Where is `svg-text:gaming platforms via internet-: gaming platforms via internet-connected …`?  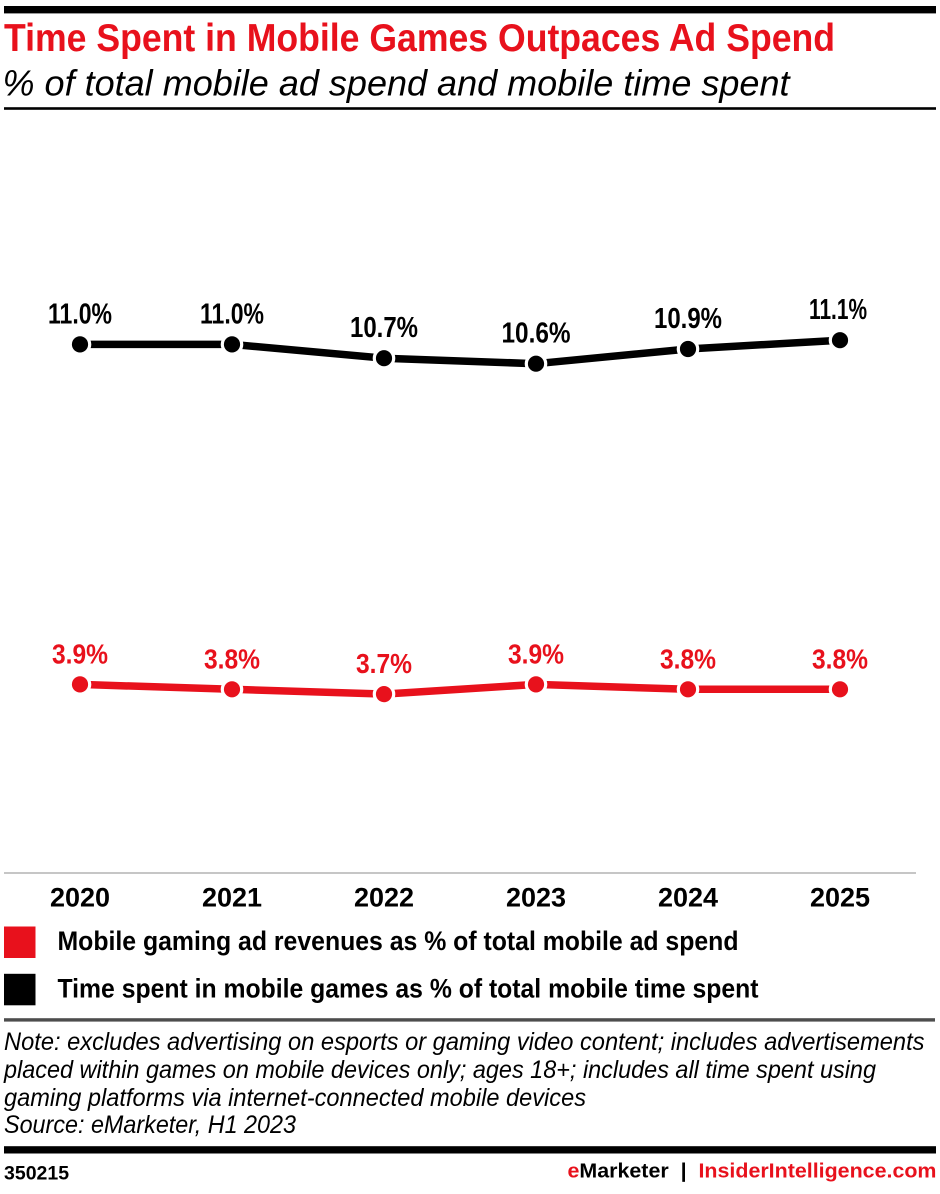 svg-text:gaming platforms via internet-: gaming platforms via internet-connected … is located at coordinates (295, 1098).